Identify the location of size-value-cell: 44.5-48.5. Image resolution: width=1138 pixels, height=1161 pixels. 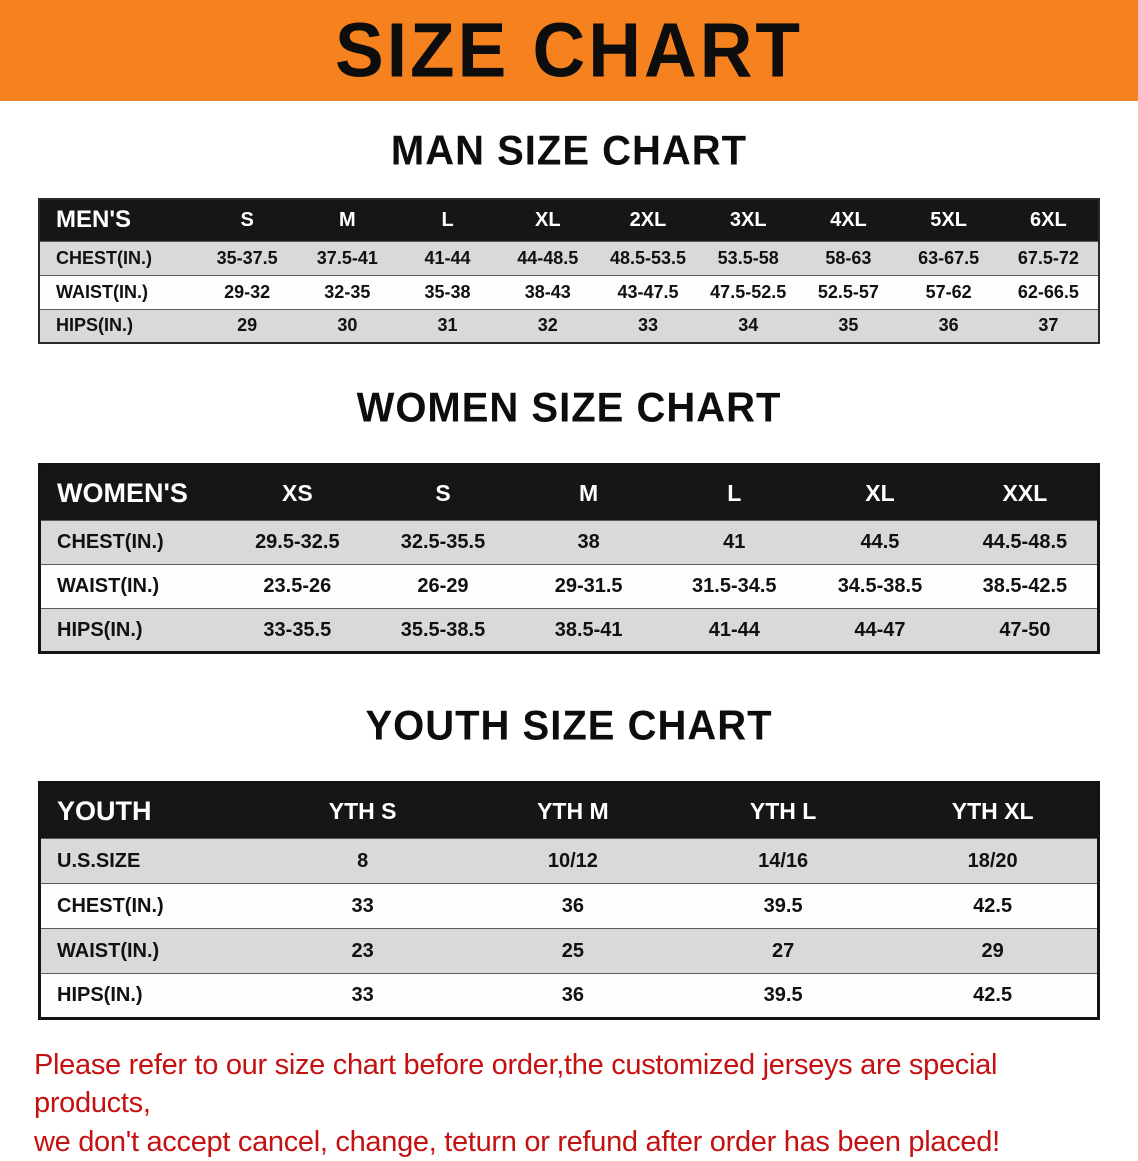
(1025, 542).